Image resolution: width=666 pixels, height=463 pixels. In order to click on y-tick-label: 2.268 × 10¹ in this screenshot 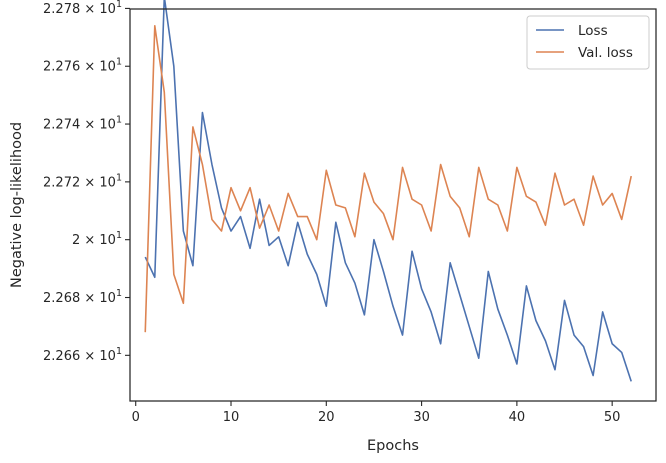, I will do `click(82, 297)`.